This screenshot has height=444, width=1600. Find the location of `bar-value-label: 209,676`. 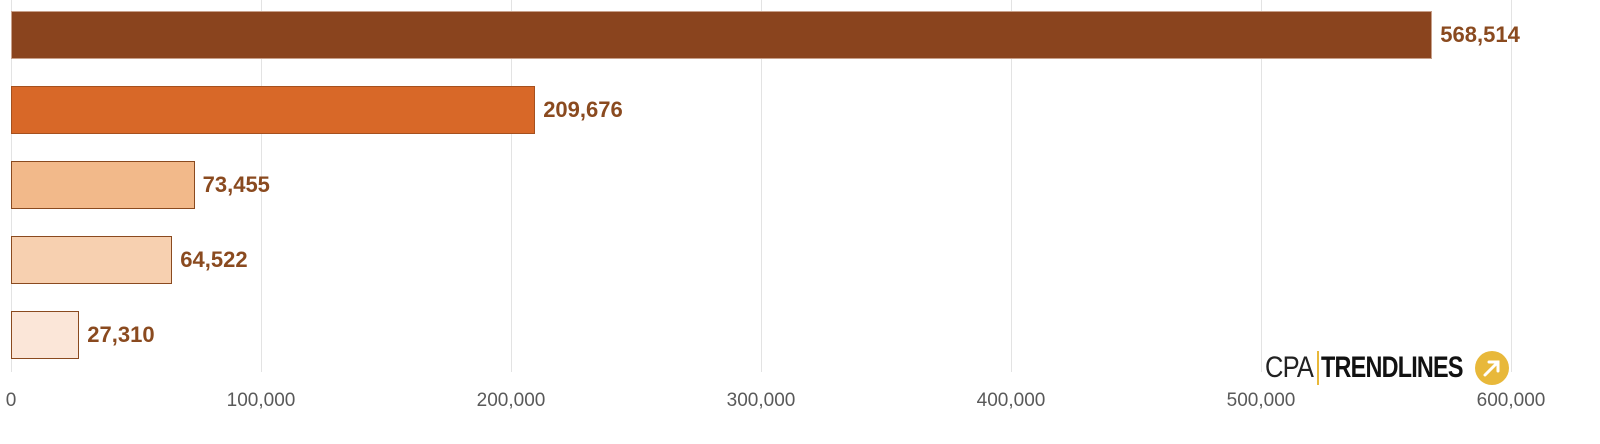

bar-value-label: 209,676 is located at coordinates (583, 109).